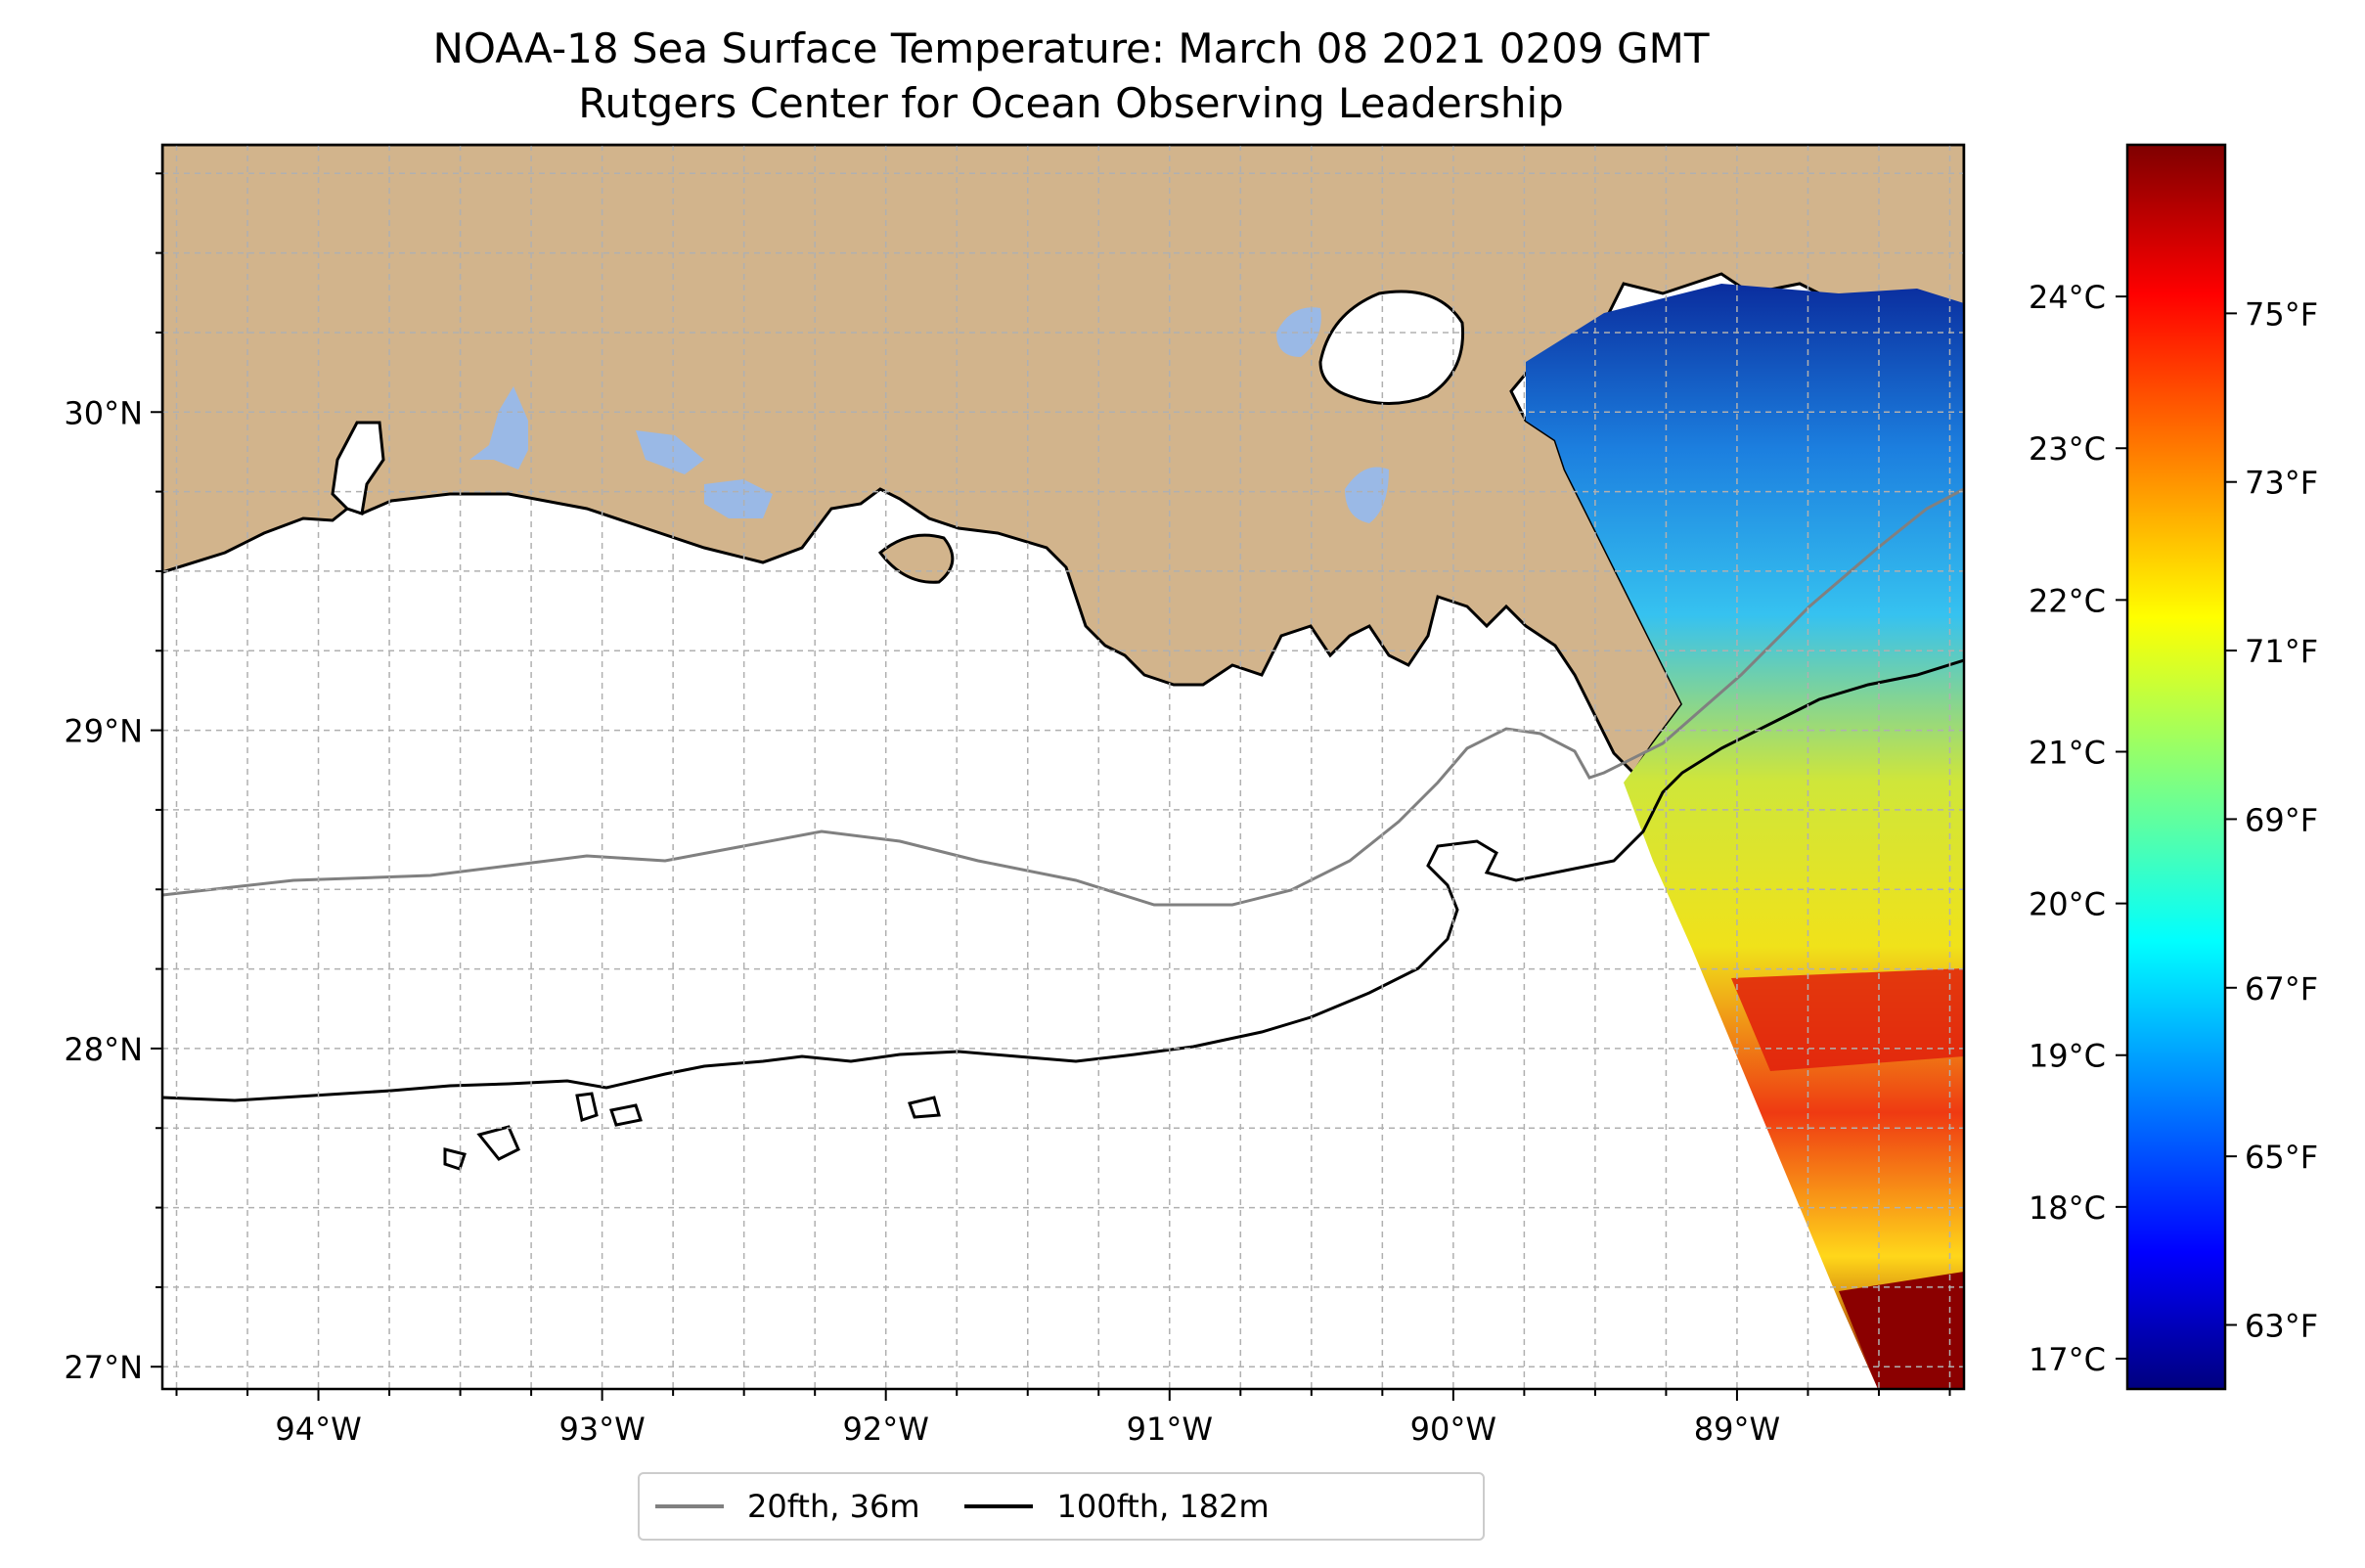  What do you see at coordinates (2176, 767) in the screenshot?
I see `colorbar` at bounding box center [2176, 767].